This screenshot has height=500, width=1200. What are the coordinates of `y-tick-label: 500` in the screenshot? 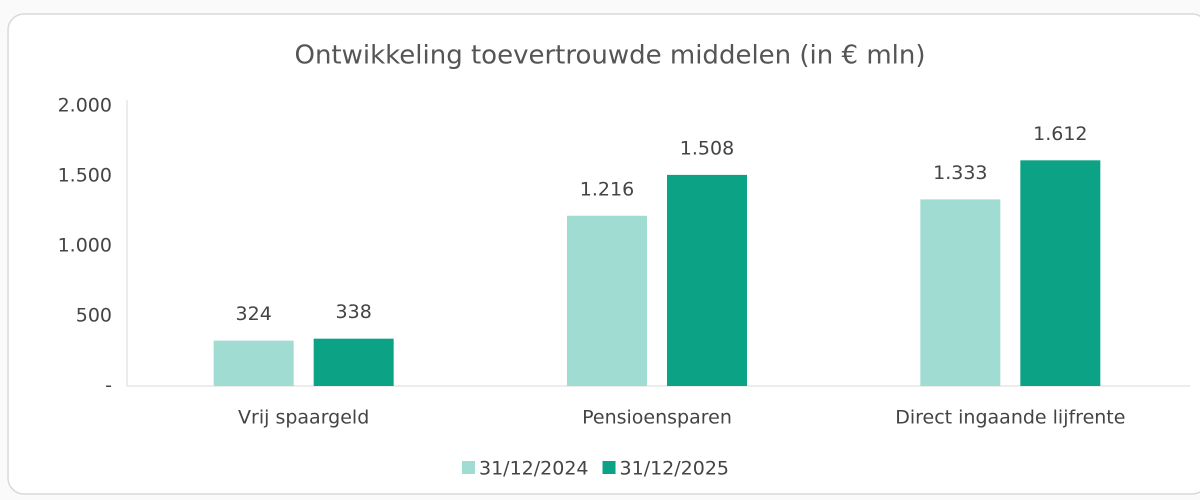 It's located at (94, 316).